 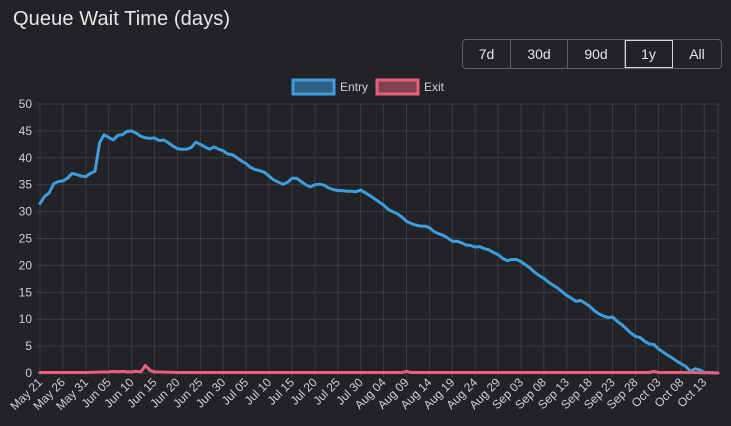 What do you see at coordinates (313, 87) in the screenshot?
I see `legend-swatch-entry` at bounding box center [313, 87].